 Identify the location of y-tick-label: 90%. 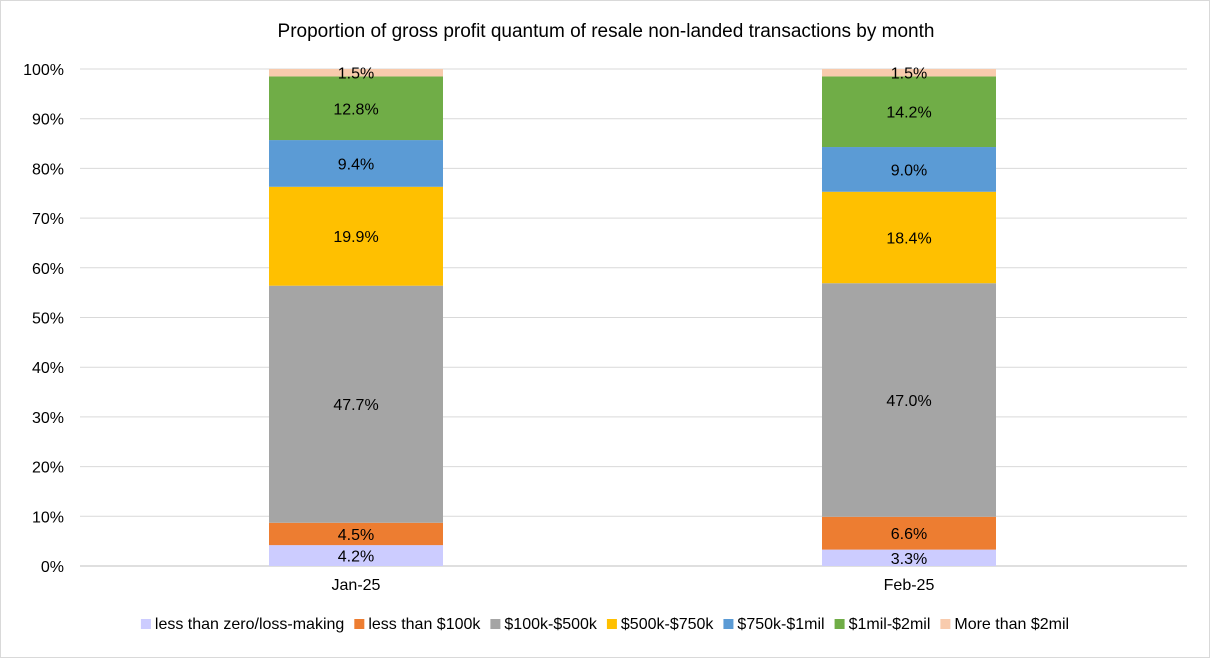
(48, 120).